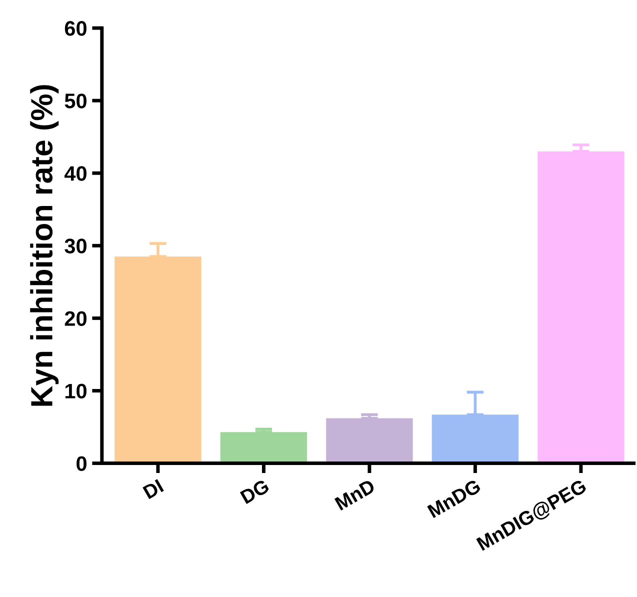 Image resolution: width=637 pixels, height=597 pixels. What do you see at coordinates (75, 28) in the screenshot?
I see `y-tick-label: 60` at bounding box center [75, 28].